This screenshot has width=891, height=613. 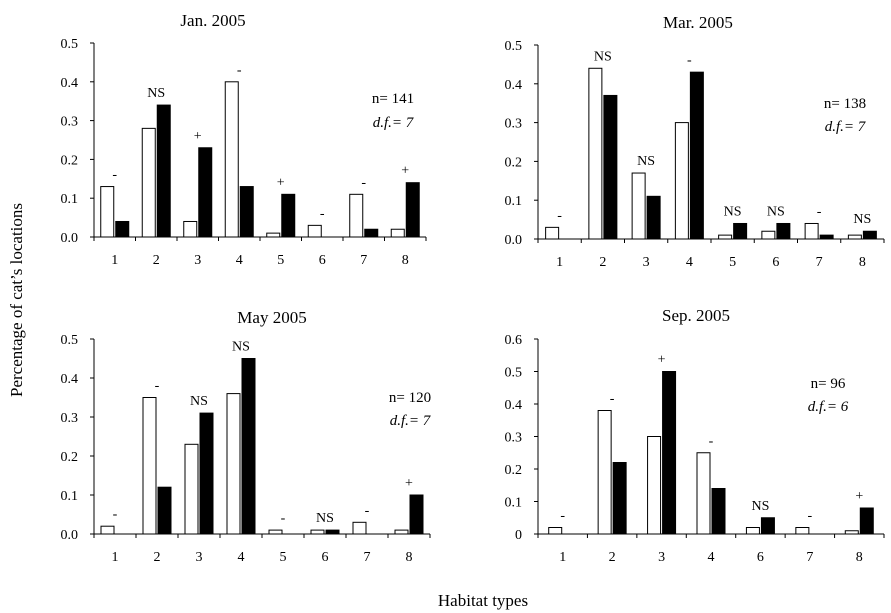 I want to click on sample-size-label: n= 138, so click(x=845, y=104).